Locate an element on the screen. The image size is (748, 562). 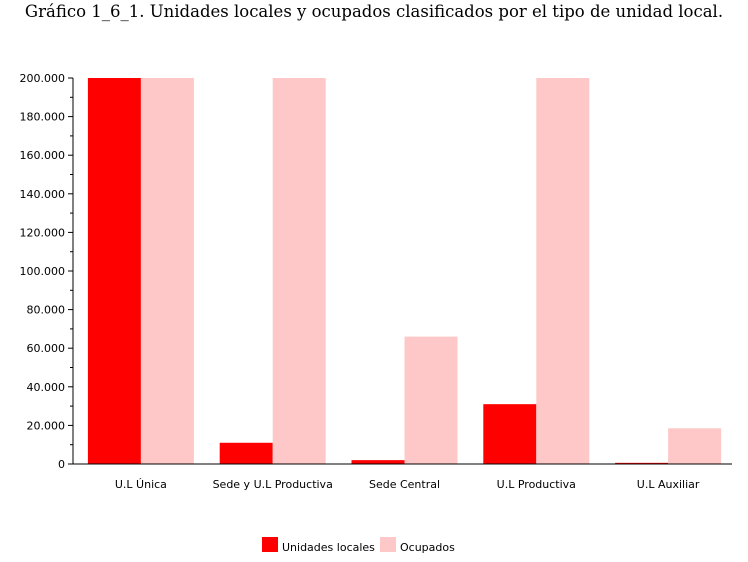
y-tick-label: 0 is located at coordinates (61, 464).